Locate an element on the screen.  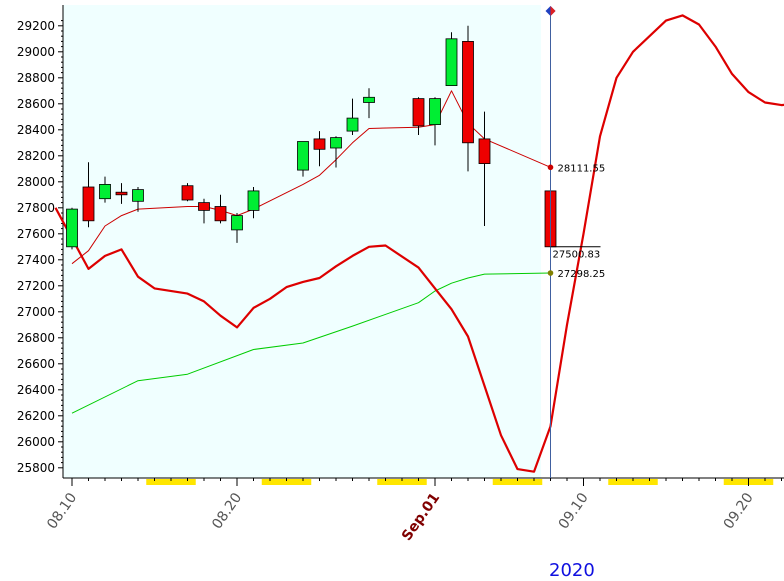
y-tick-label: 27000 is located at coordinates (36, 312).